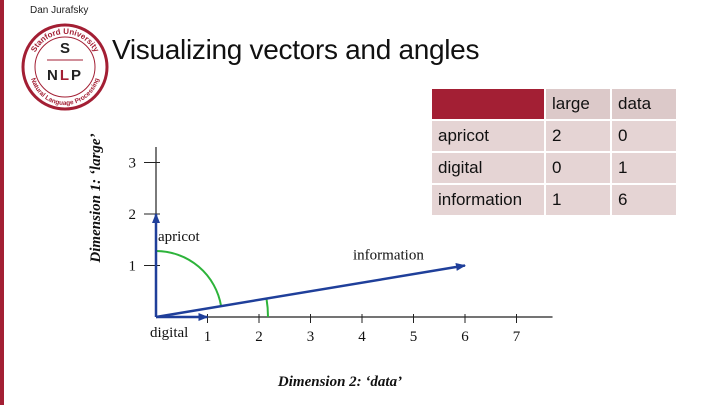 This screenshot has height=405, width=720. I want to click on angle-arc-information-digital, so click(267, 308).